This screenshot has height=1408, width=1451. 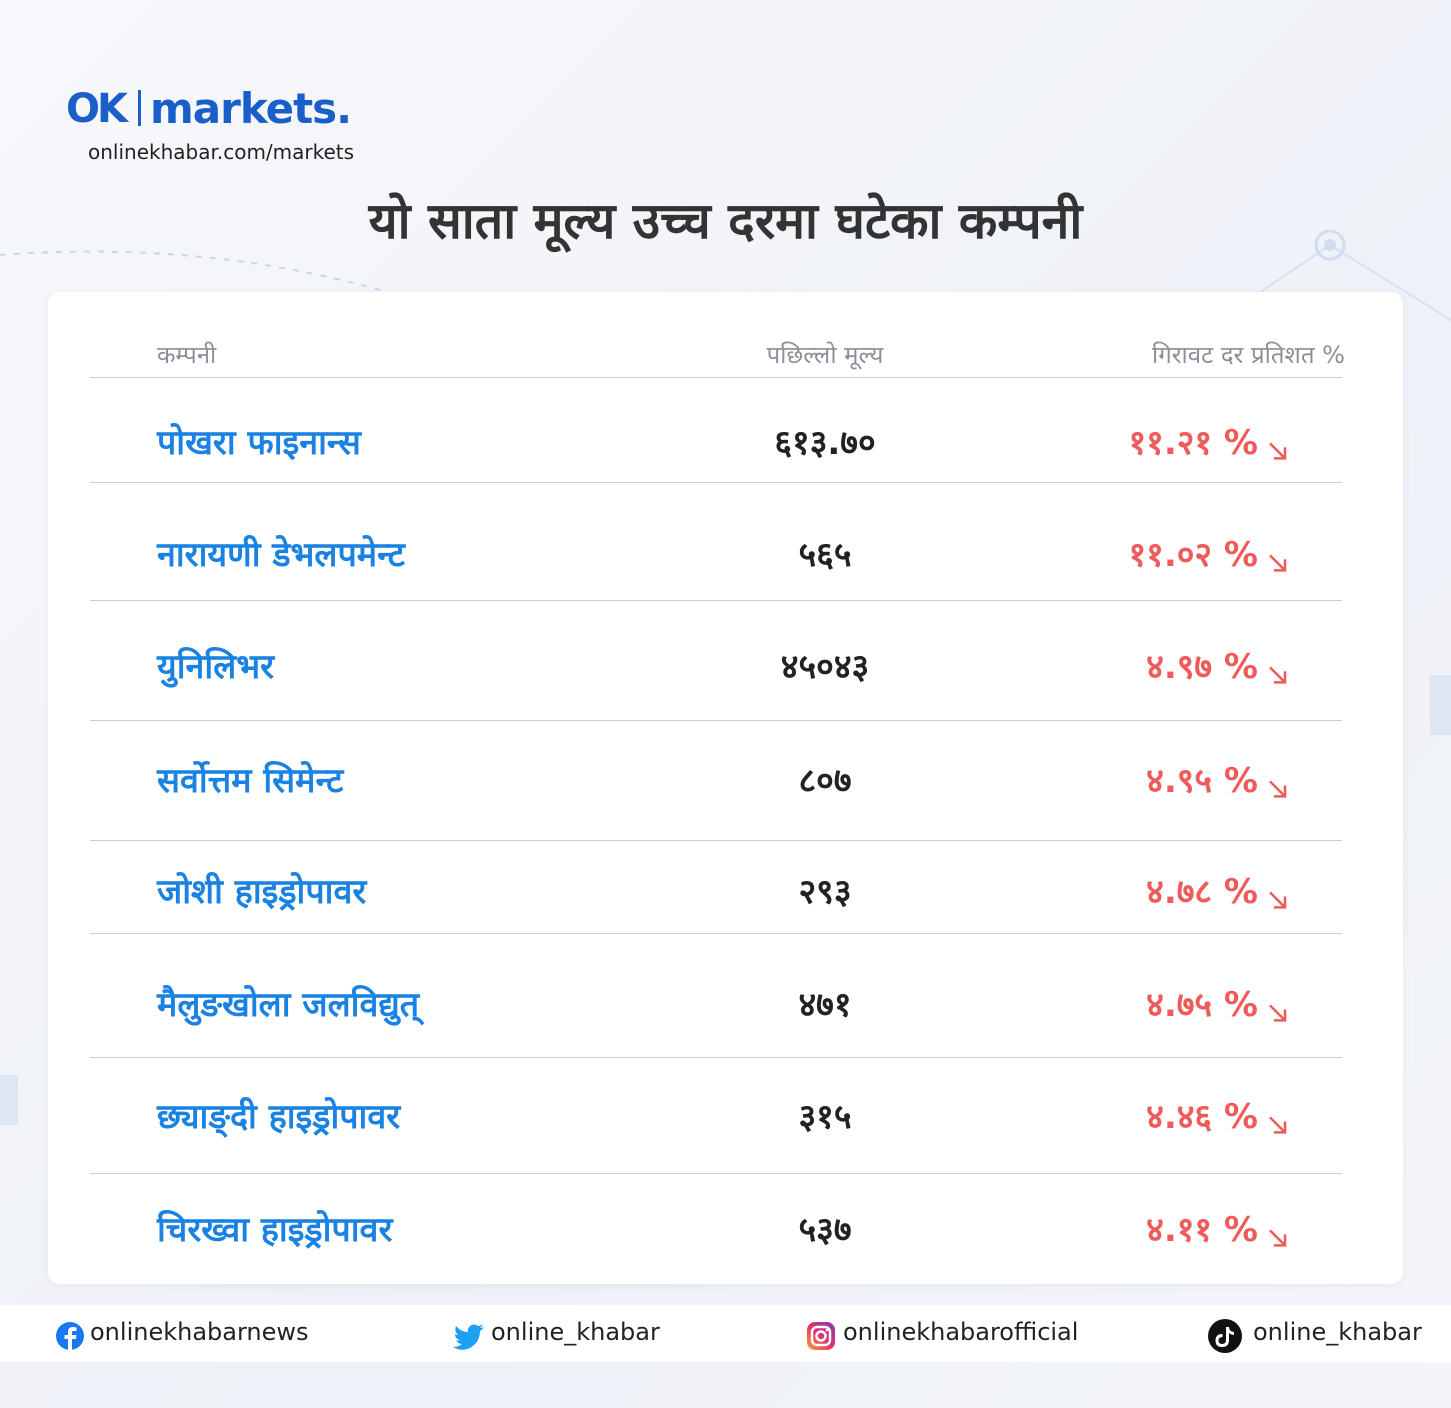 What do you see at coordinates (825, 355) in the screenshot?
I see `column-header: पछिल्लो मूल्य` at bounding box center [825, 355].